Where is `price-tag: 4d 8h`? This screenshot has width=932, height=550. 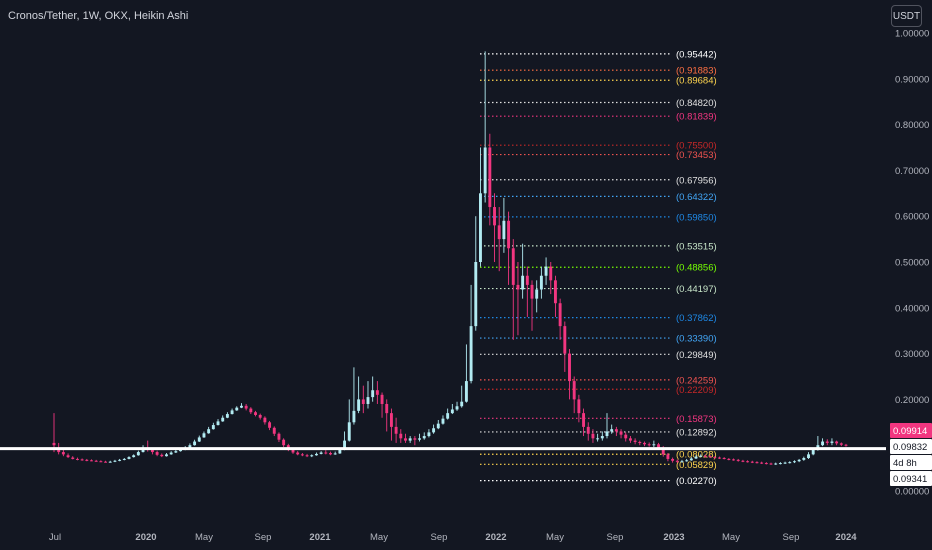 price-tag: 4d 8h is located at coordinates (911, 462).